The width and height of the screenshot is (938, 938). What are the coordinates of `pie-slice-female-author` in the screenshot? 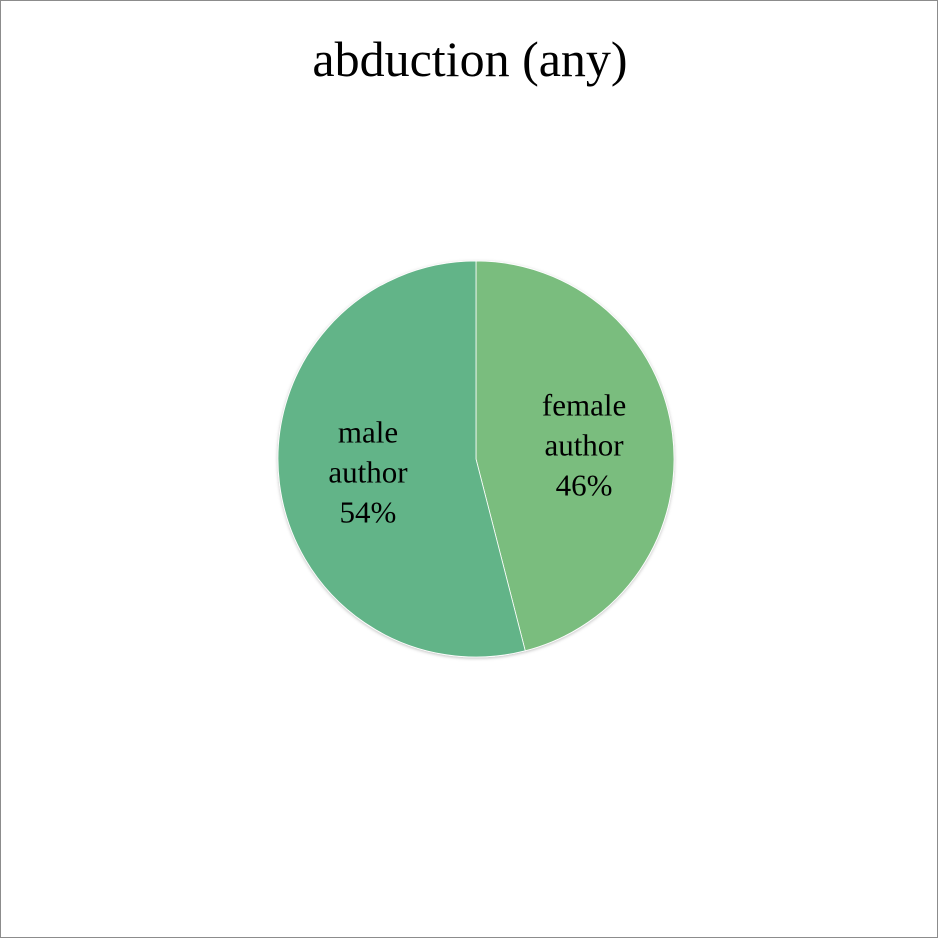 It's located at (575, 456).